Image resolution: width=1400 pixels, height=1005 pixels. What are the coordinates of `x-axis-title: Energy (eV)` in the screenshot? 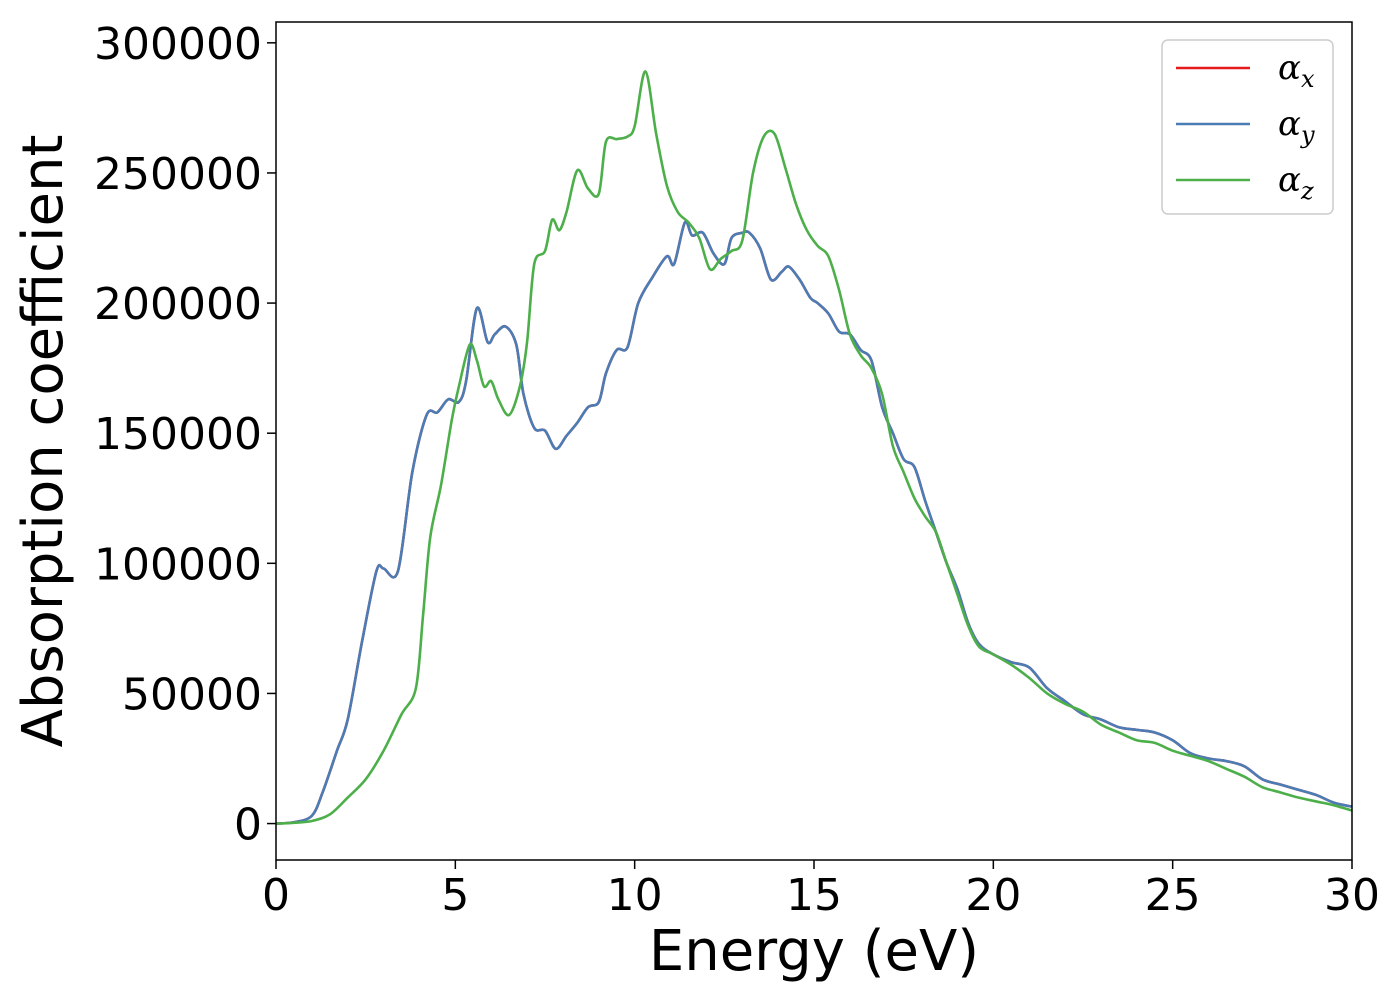 It's located at (814, 951).